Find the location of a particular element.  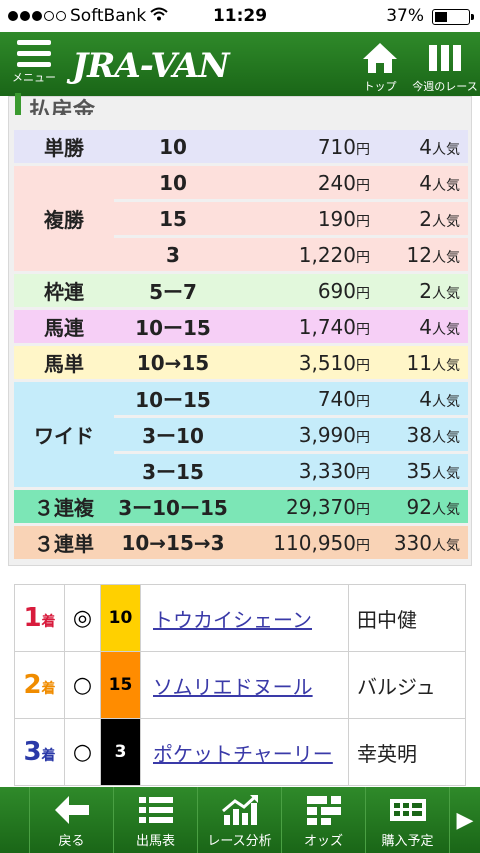

finish-position: 3着 is located at coordinates (39, 752).